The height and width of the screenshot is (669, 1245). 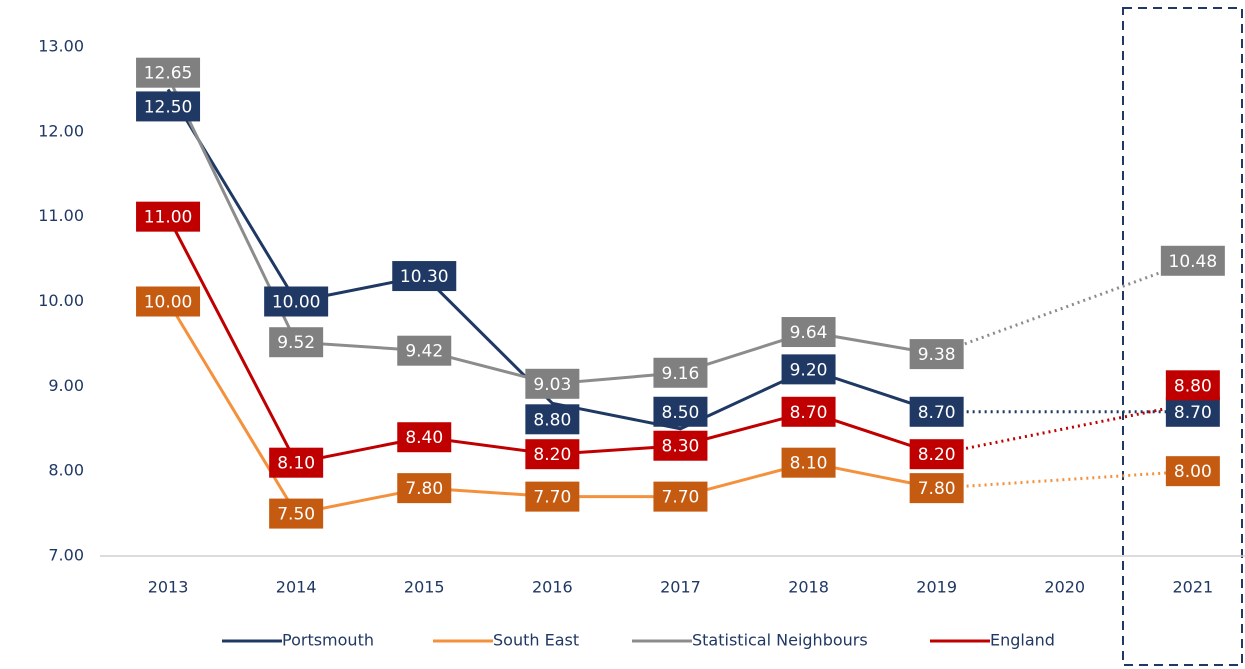 What do you see at coordinates (61, 215) in the screenshot?
I see `y-tick-label: 11.00` at bounding box center [61, 215].